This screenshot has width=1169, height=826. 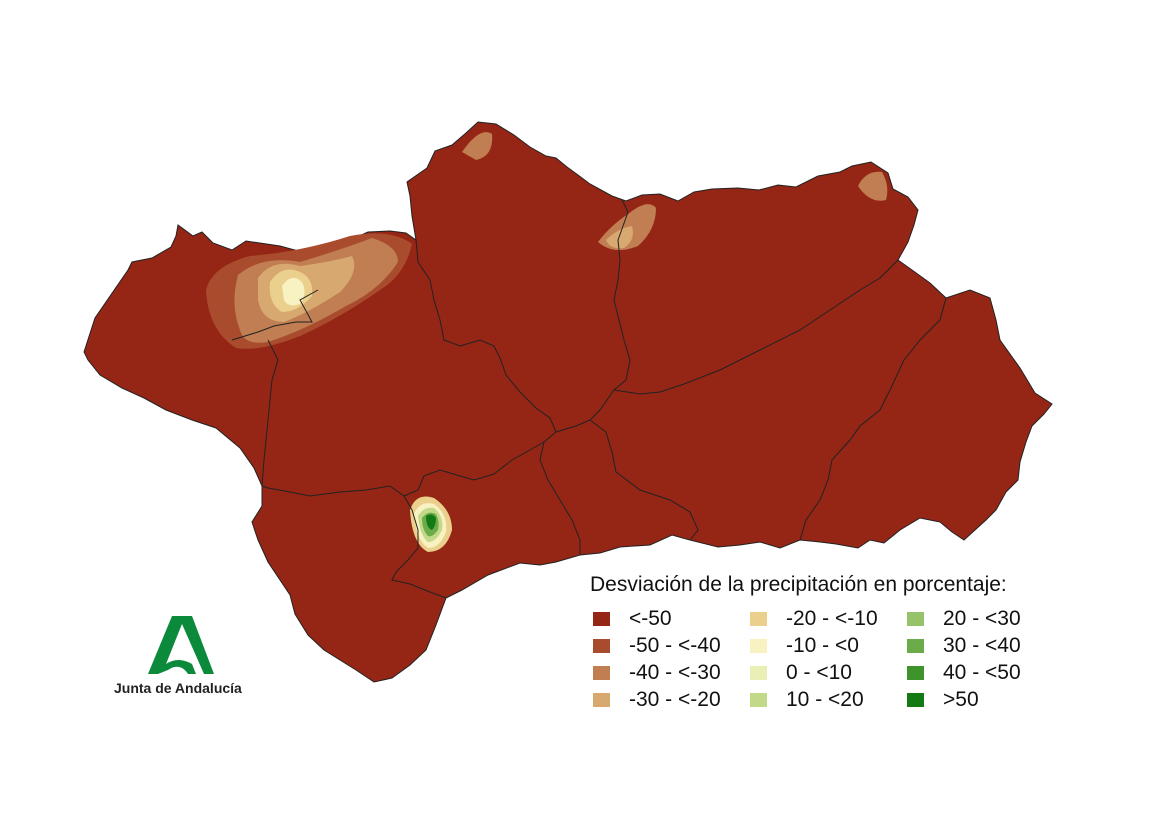 I want to click on legend-item: 10 - <20, so click(x=828, y=699).